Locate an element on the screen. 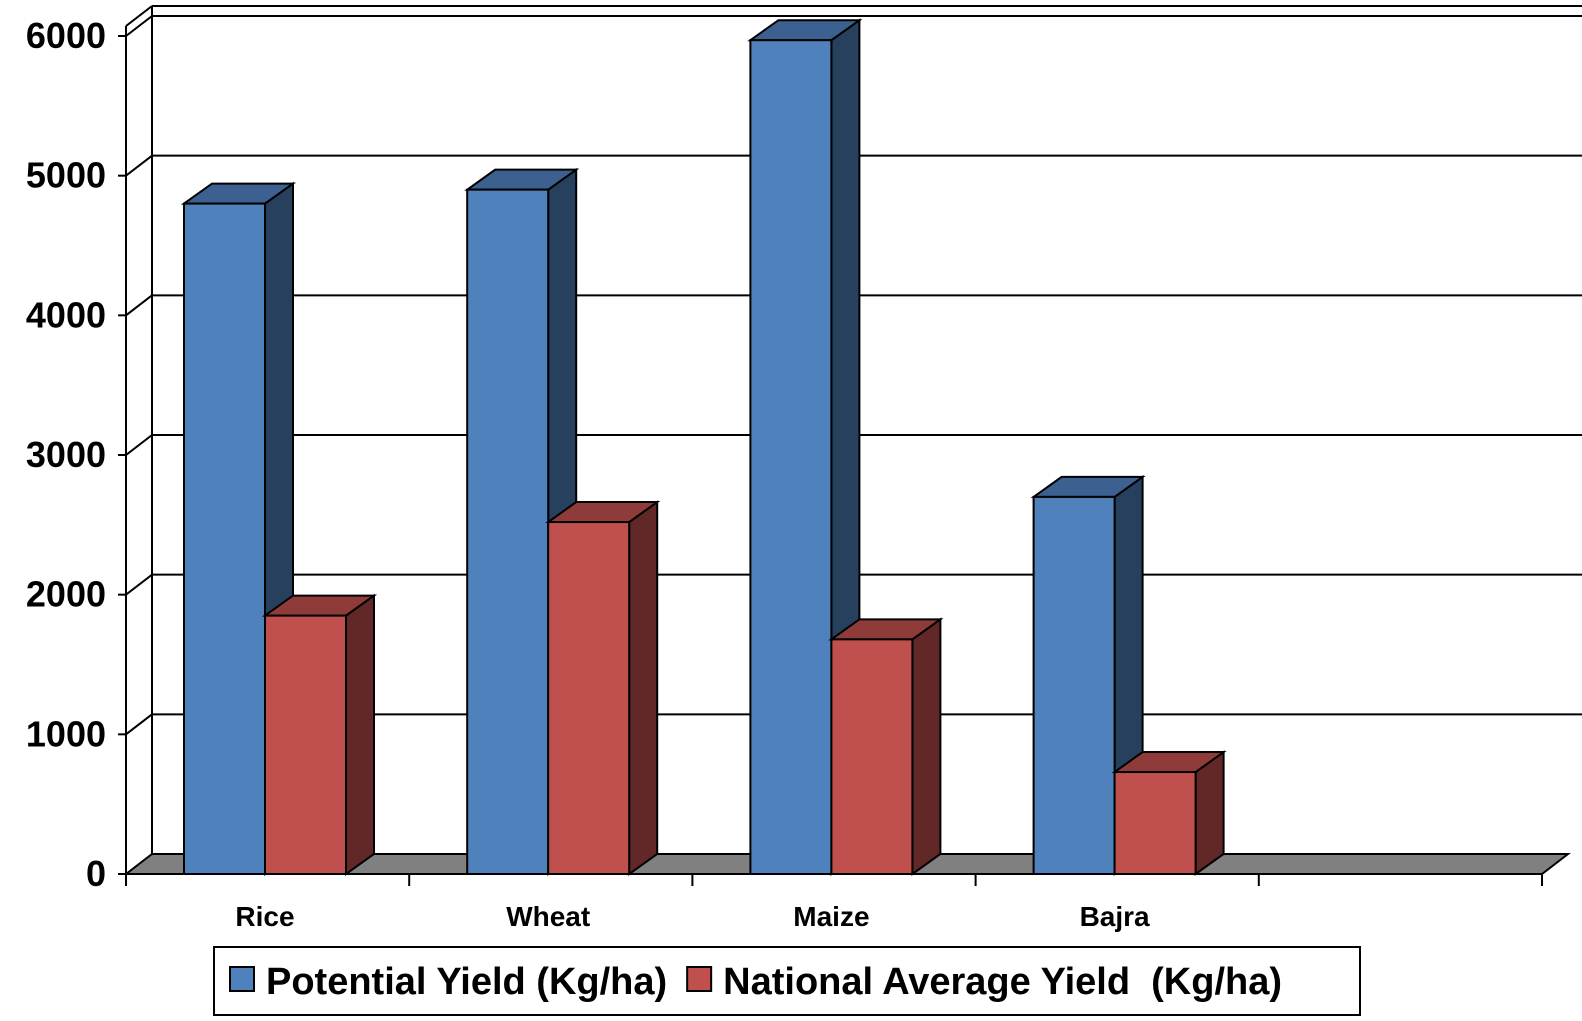 This screenshot has width=1582, height=1021. bar-rice-potential is located at coordinates (238, 528).